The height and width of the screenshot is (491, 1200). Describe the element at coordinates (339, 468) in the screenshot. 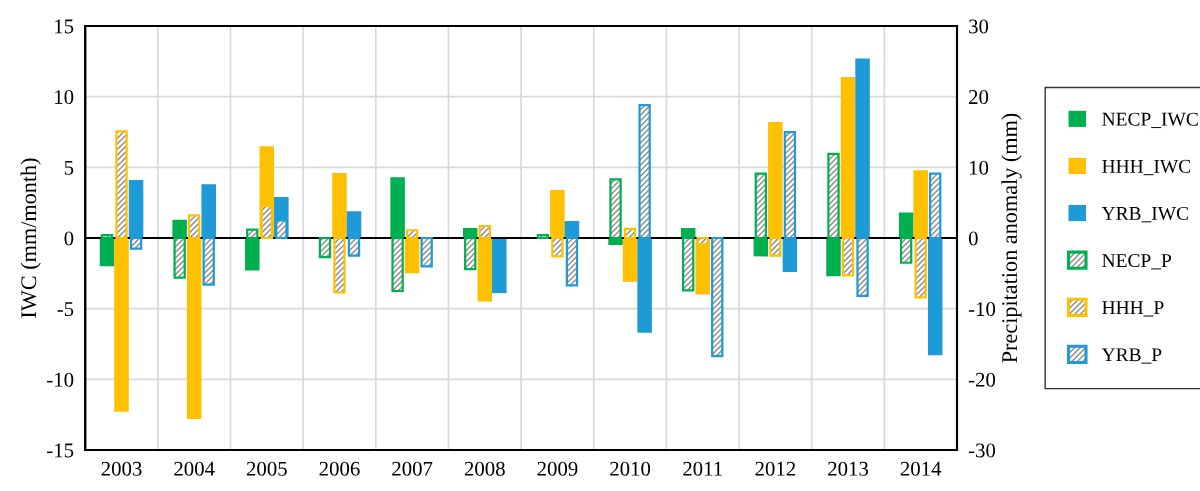

I see `x-tick-label: 2006` at that location.